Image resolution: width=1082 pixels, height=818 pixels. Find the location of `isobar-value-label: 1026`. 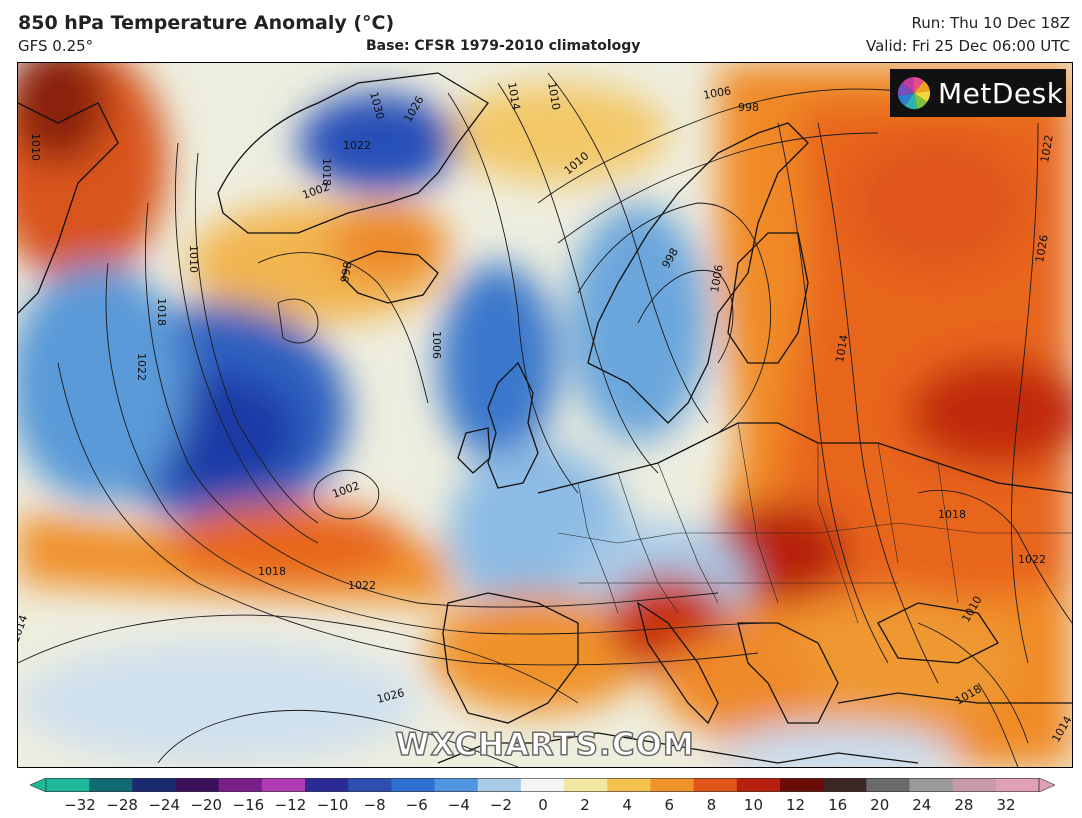

isobar-value-label: 1026 is located at coordinates (1042, 249).